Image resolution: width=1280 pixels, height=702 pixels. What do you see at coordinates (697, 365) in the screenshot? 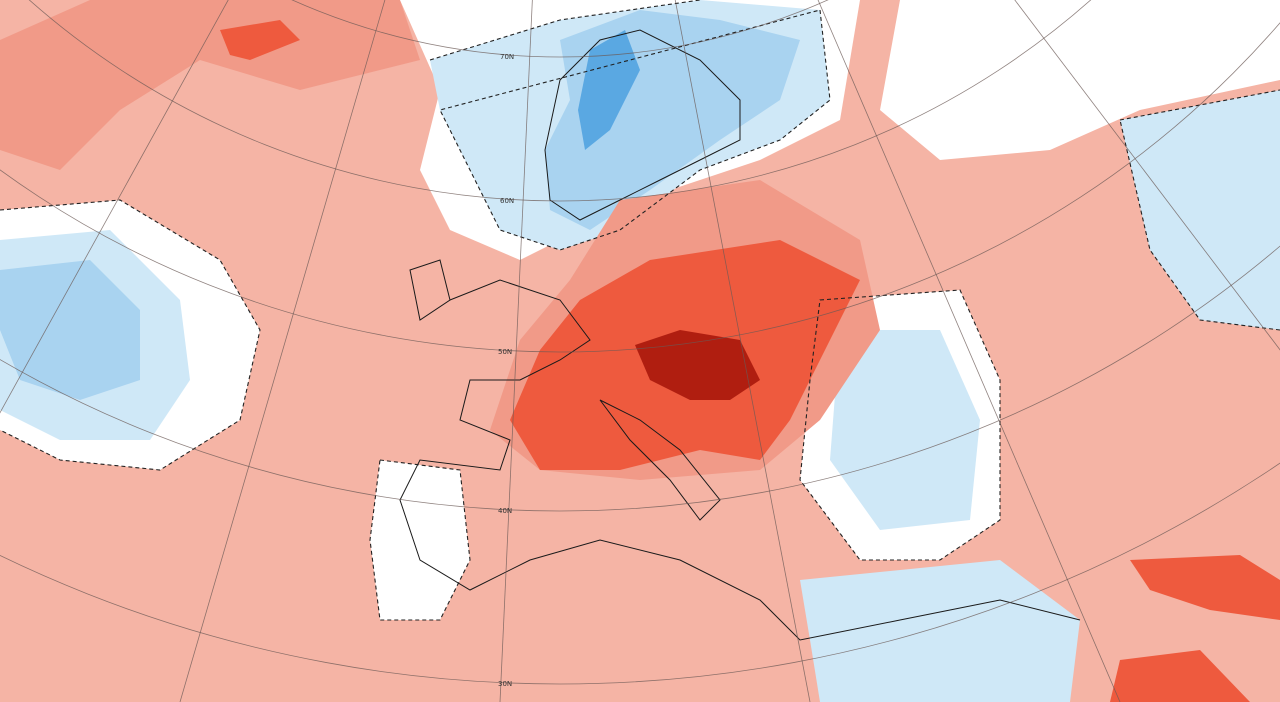
I see `very-hot-field` at bounding box center [697, 365].